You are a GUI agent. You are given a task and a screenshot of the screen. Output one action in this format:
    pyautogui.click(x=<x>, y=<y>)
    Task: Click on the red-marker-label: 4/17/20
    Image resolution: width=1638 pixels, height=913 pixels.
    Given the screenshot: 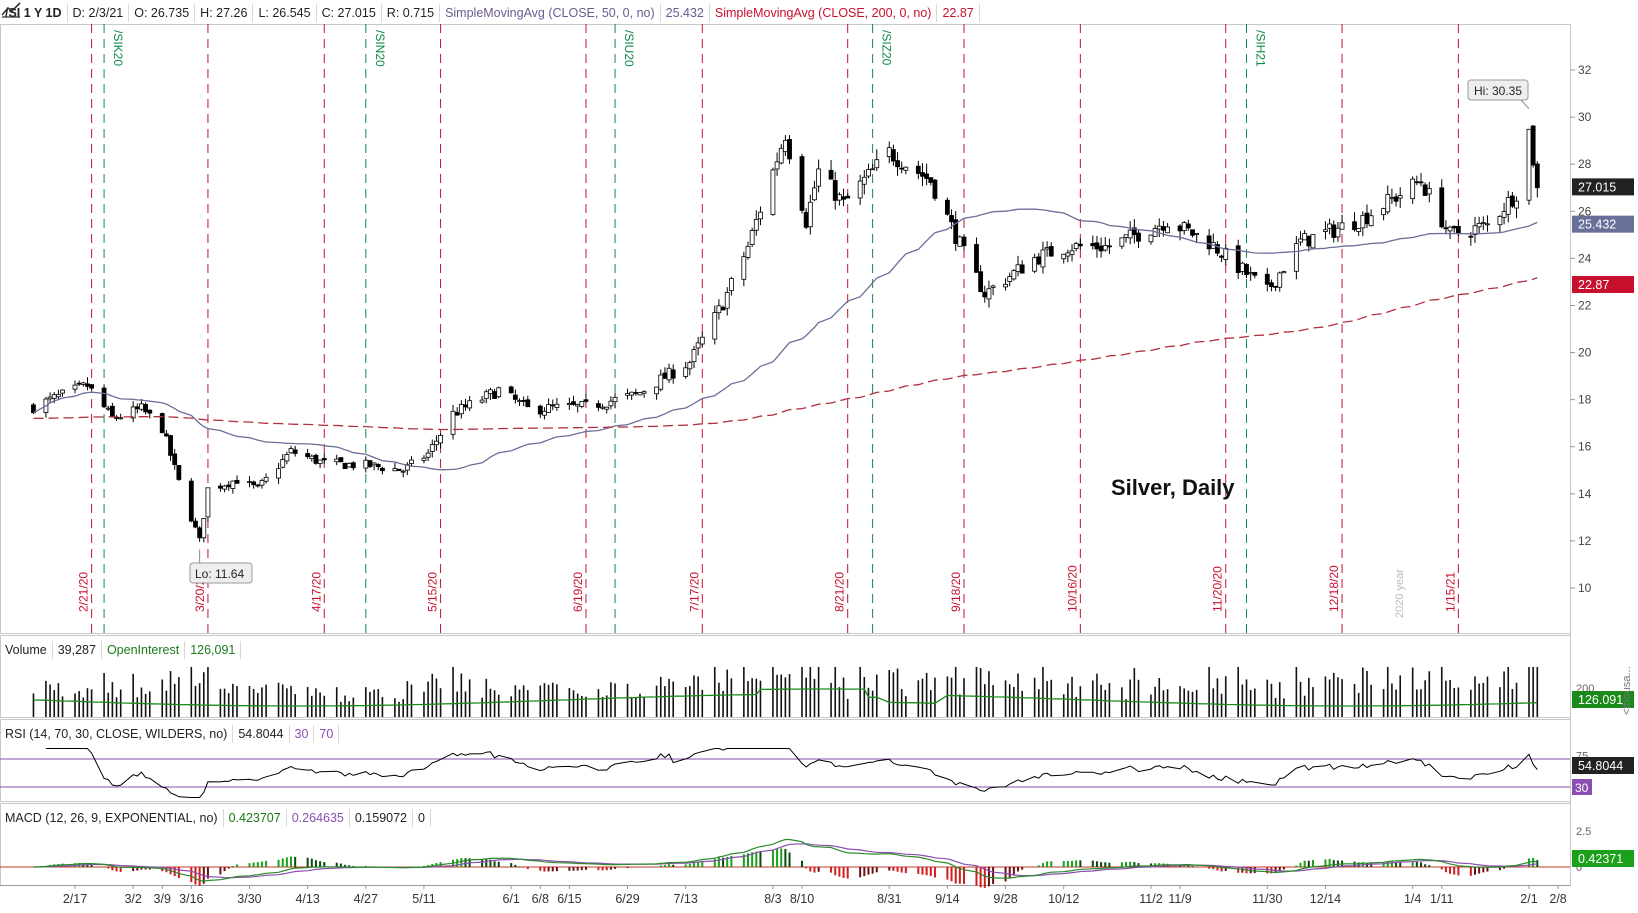 What is the action you would take?
    pyautogui.click(x=316, y=592)
    